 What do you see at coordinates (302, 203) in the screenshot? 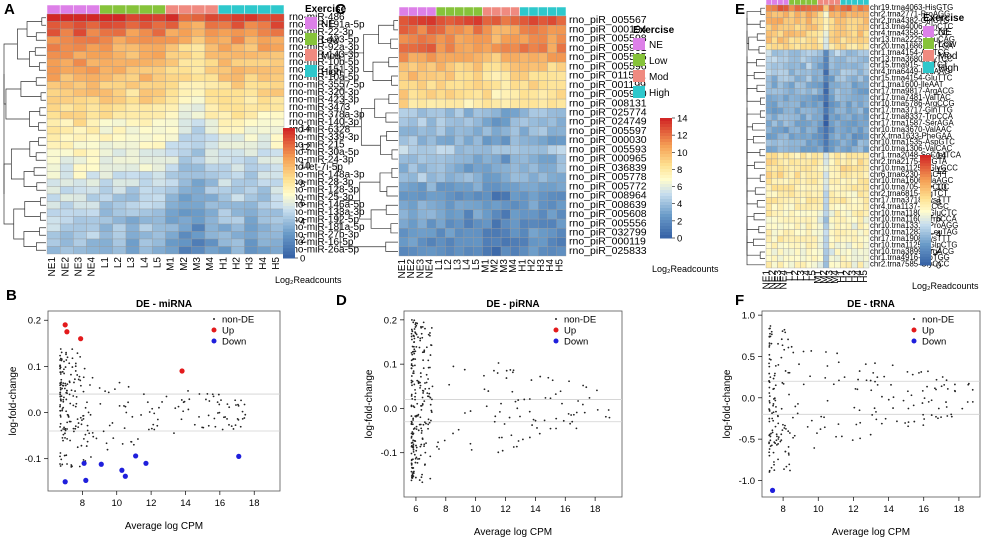
I see `colorbar-tick-label: 6` at bounding box center [302, 203].